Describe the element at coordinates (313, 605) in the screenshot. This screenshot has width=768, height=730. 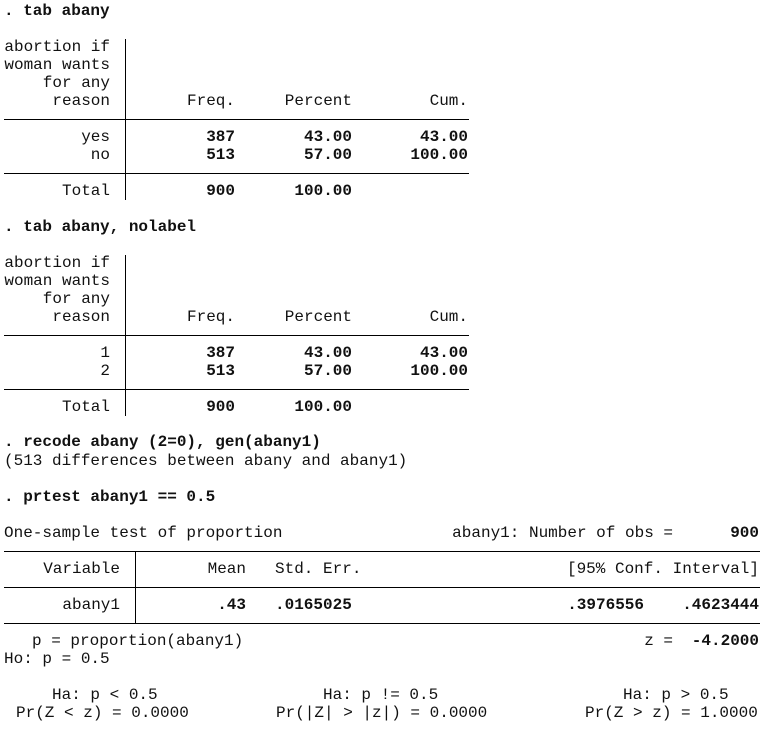
I see `row-std-err: .0165025` at that location.